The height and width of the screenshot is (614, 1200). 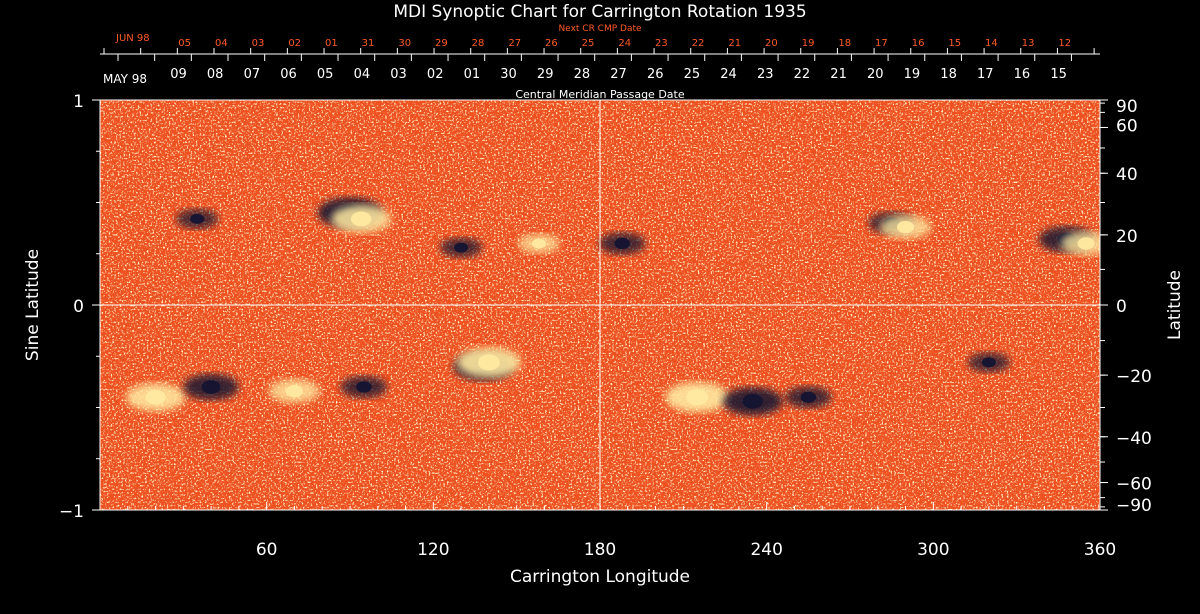 I want to click on cmp-date-label: 04, so click(x=362, y=74).